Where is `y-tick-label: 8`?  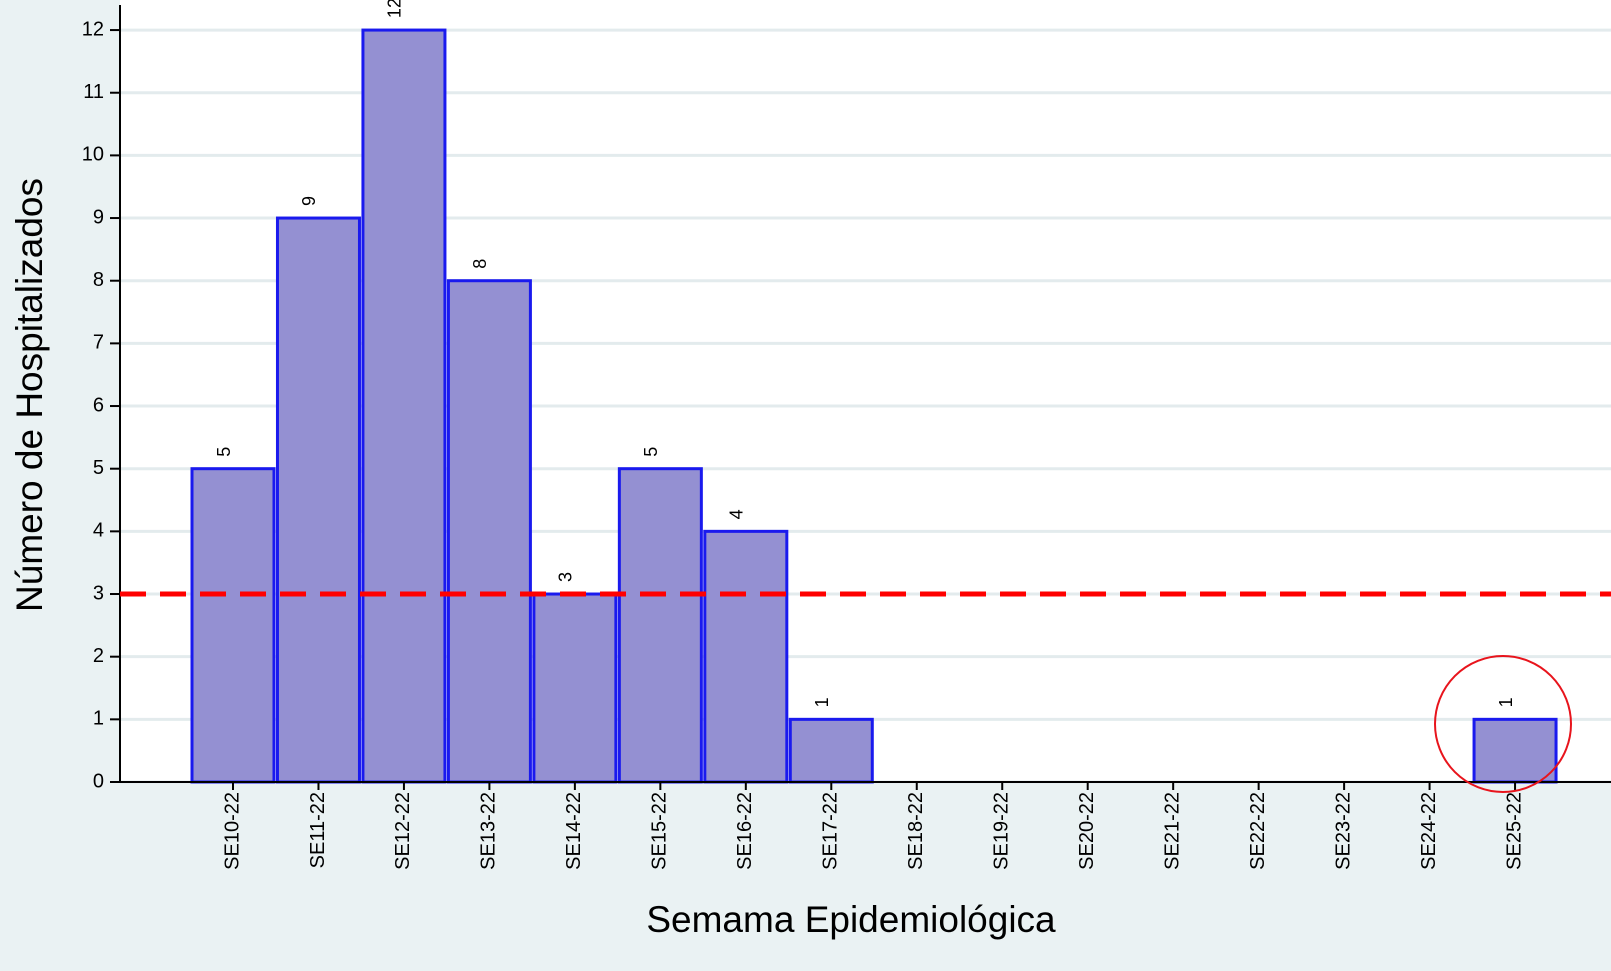
y-tick-label: 8 is located at coordinates (98, 280).